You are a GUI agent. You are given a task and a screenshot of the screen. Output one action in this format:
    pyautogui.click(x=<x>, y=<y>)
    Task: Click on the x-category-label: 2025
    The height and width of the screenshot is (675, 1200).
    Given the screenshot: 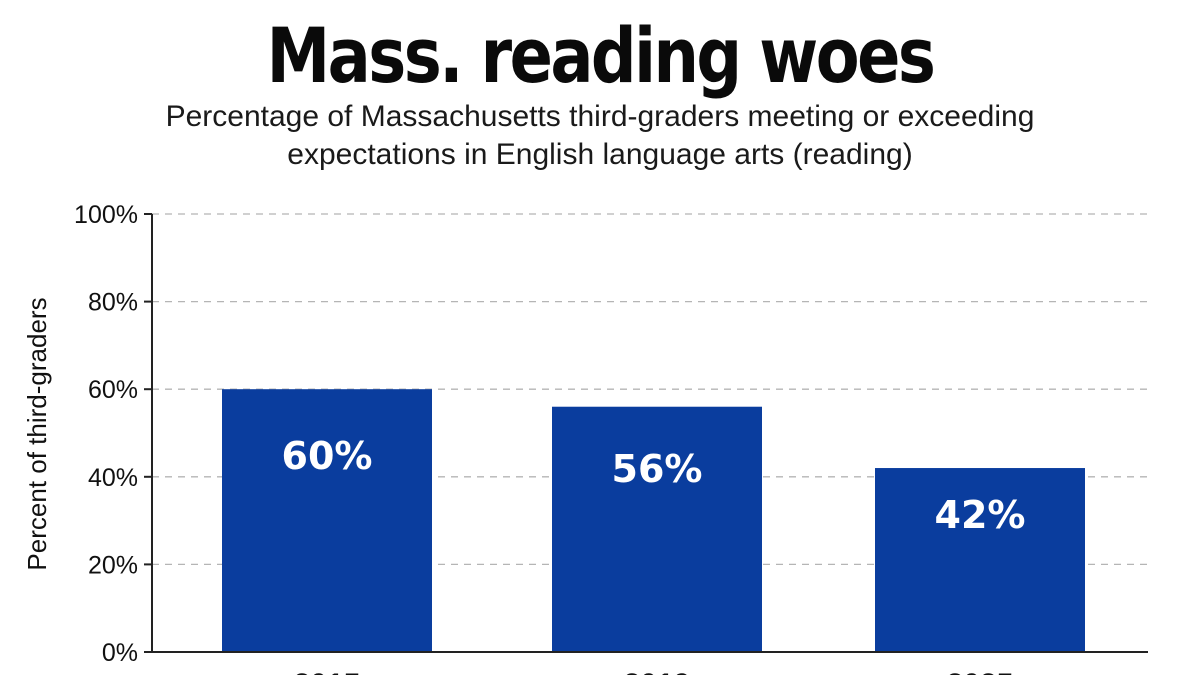 What is the action you would take?
    pyautogui.click(x=980, y=671)
    